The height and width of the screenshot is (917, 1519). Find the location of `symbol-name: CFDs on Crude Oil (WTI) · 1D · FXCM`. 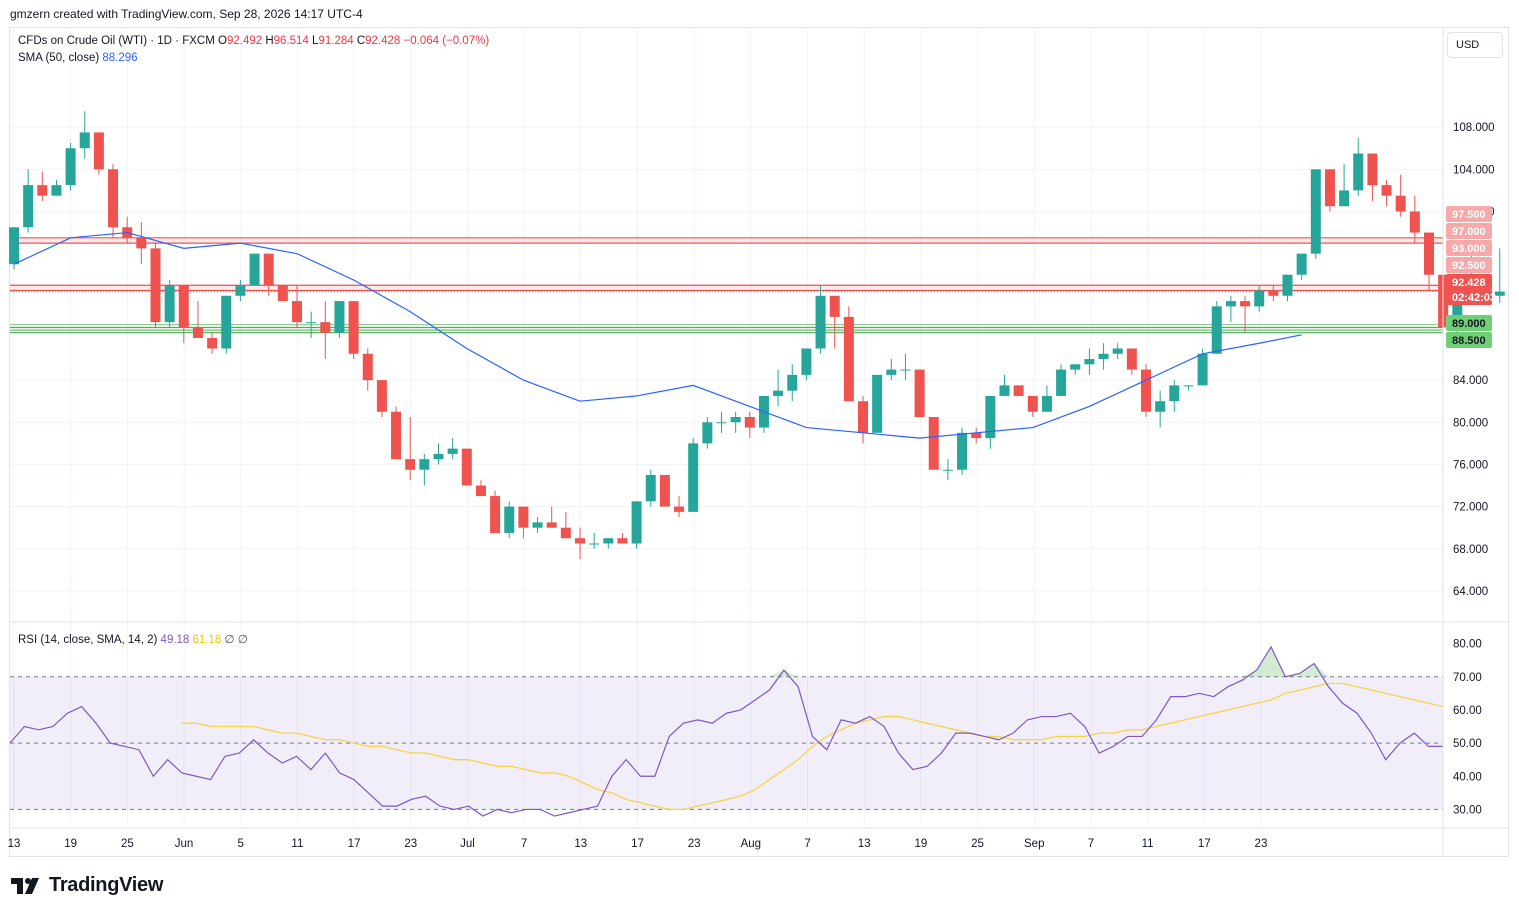

symbol-name: CFDs on Crude Oil (WTI) · 1D · FXCM is located at coordinates (116, 41).